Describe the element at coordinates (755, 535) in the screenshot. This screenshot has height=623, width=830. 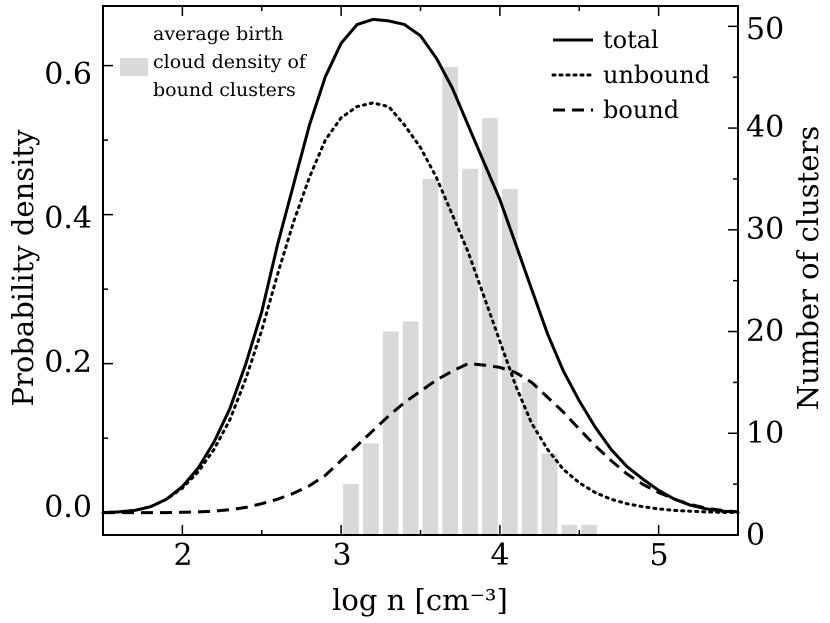
I see `y2-tick-label: 0` at that location.